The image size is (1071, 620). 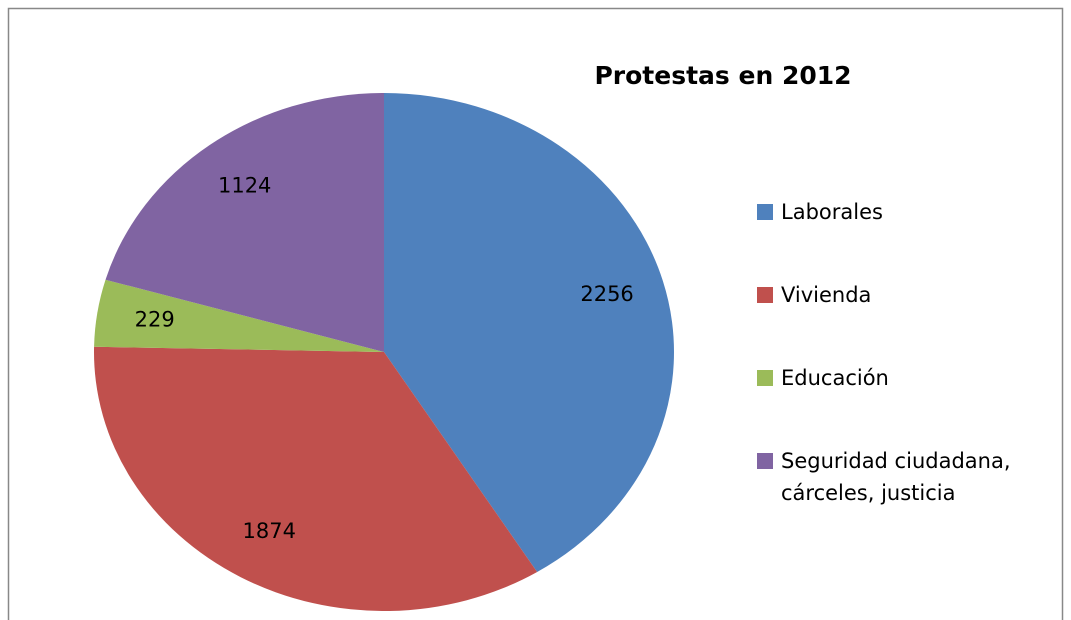 What do you see at coordinates (244, 185) in the screenshot?
I see `data-label: 1124` at bounding box center [244, 185].